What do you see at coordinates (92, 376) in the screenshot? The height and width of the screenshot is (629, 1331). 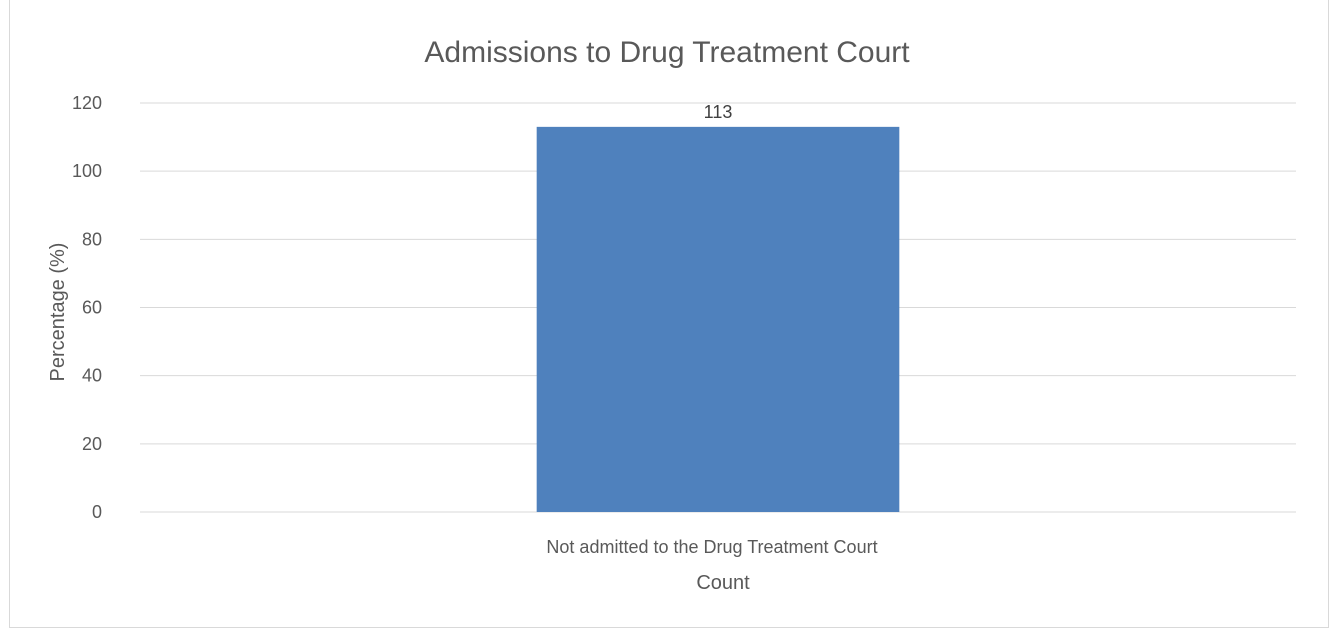 I see `y-tick-label: 40` at bounding box center [92, 376].